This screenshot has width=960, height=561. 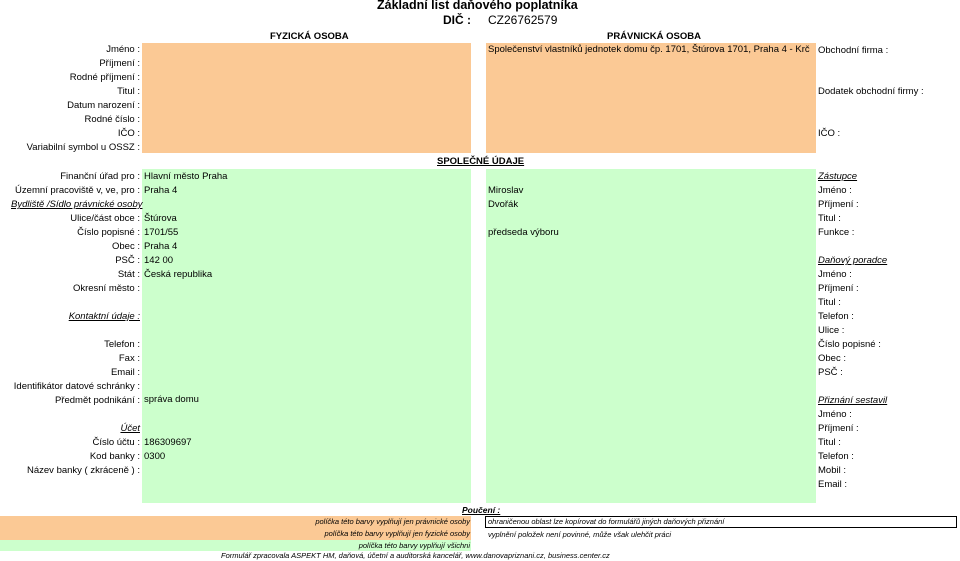 I want to click on fyz-prijmeni-label: Příjmení :, so click(x=119, y=63).